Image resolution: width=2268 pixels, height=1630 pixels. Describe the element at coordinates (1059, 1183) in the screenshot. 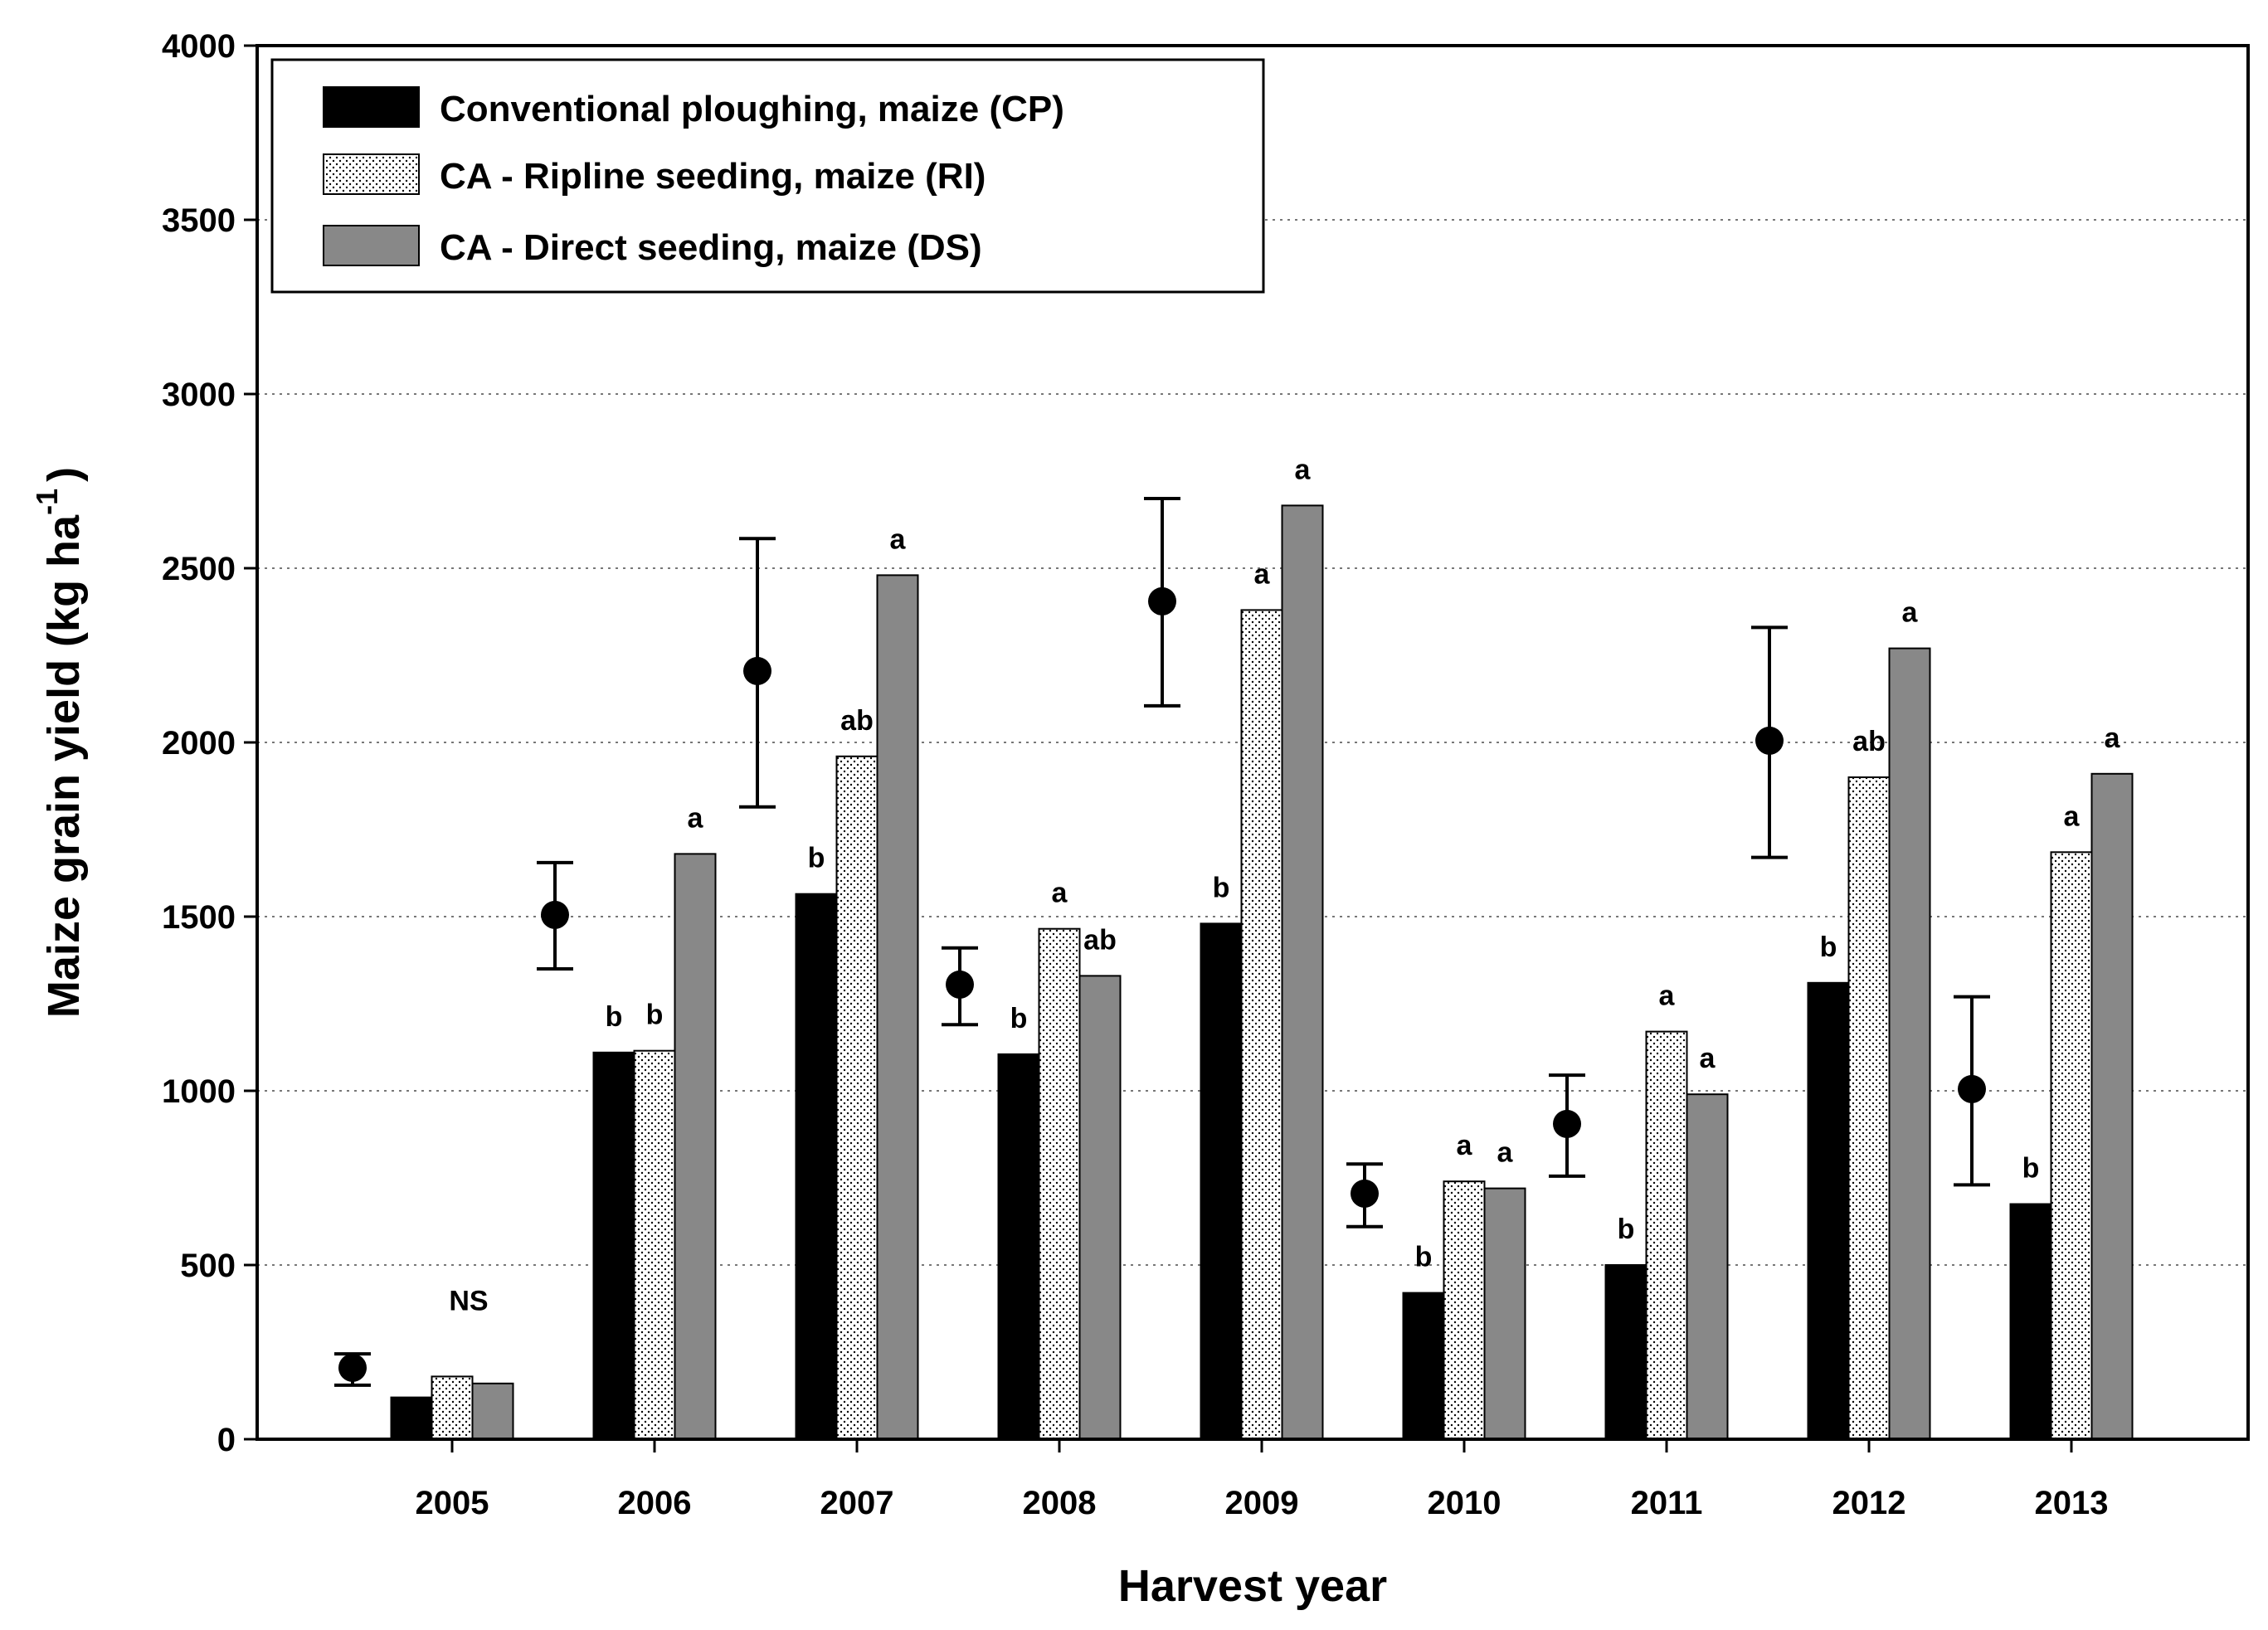

I see `bar-ri-2008` at that location.